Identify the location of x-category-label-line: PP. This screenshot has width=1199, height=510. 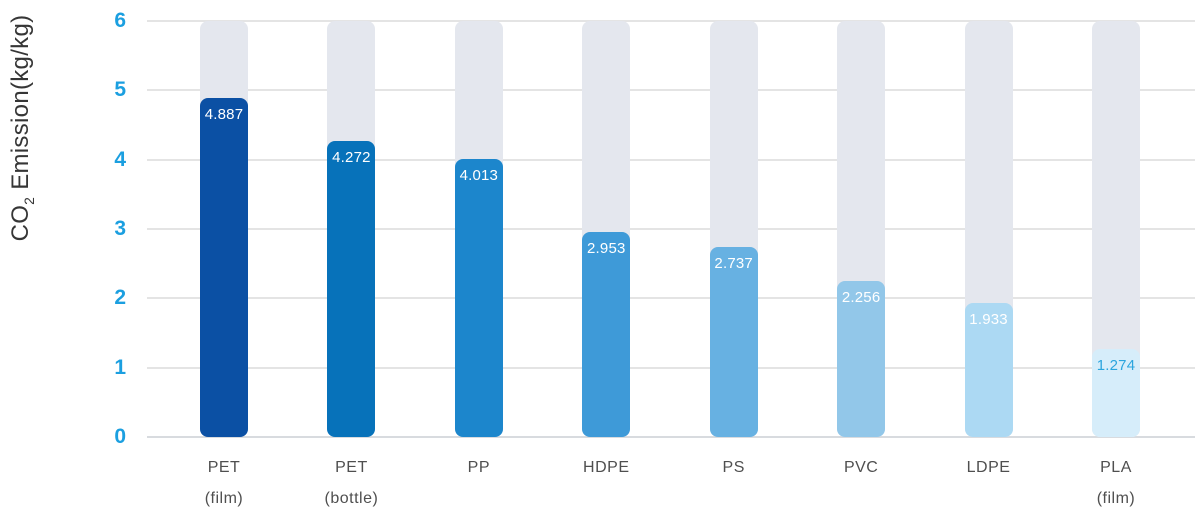
(479, 467).